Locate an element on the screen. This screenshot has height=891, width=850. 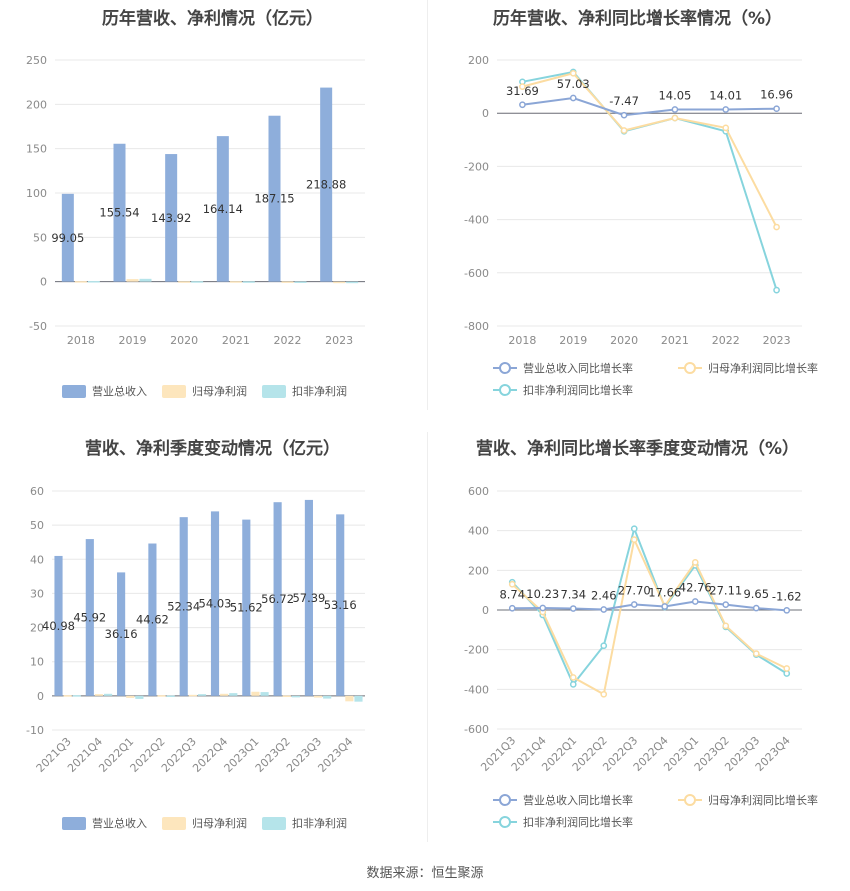
data-label: 42.76 is located at coordinates (695, 588).